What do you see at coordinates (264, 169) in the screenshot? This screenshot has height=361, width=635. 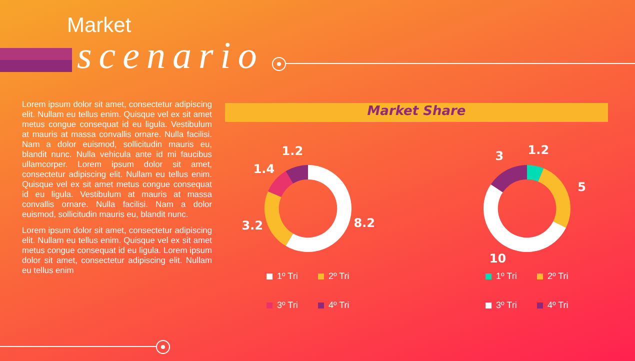 I see `data-label: 1.4` at bounding box center [264, 169].